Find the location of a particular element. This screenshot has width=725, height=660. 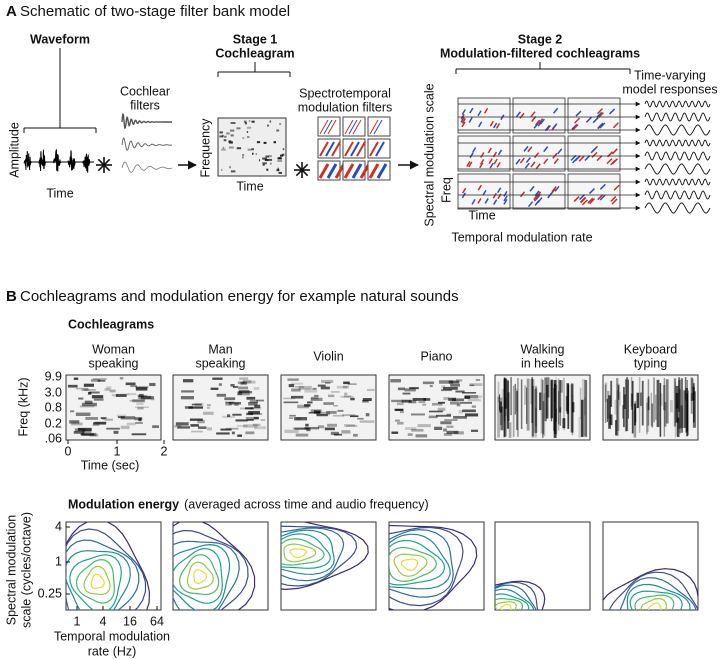

label: Cochlear is located at coordinates (145, 91).